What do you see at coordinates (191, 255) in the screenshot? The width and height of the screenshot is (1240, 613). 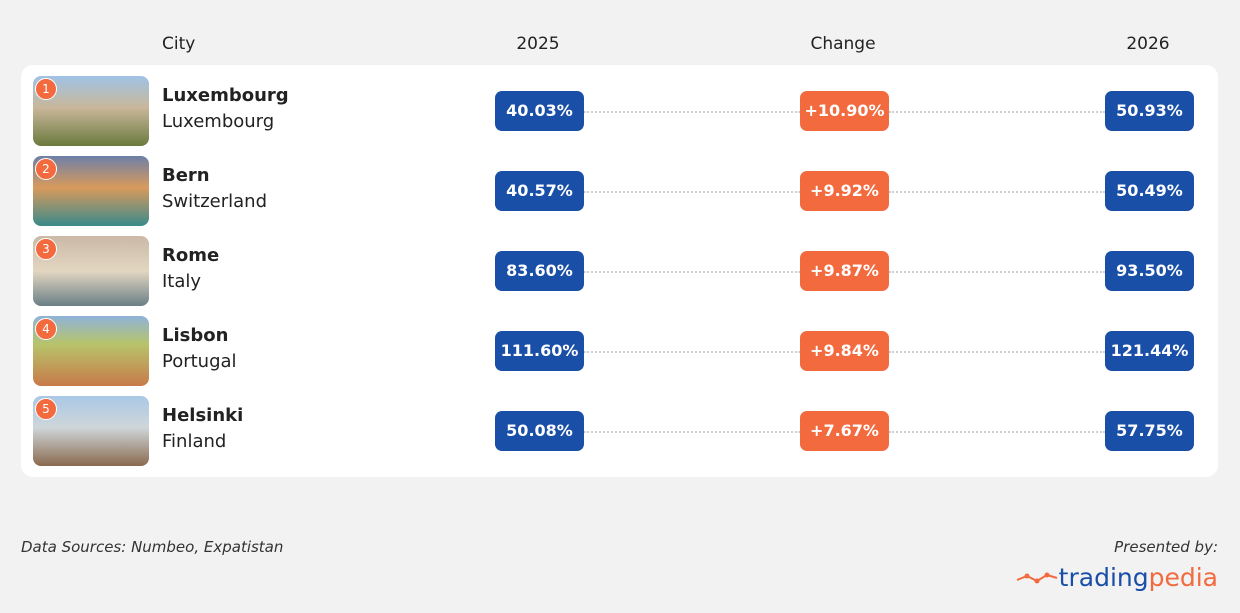 I see `city-name: Rome` at bounding box center [191, 255].